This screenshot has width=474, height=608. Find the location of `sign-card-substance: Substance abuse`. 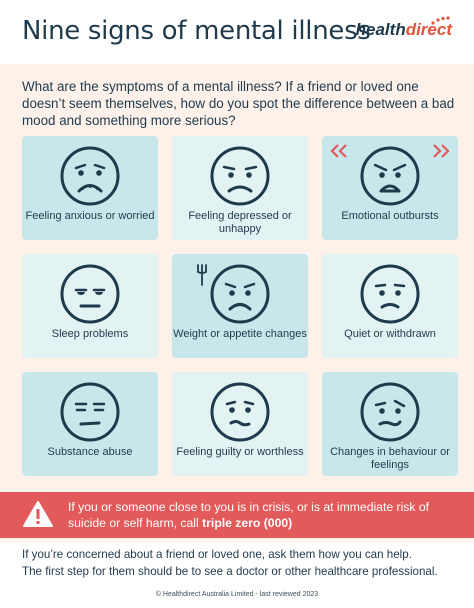

sign-card-substance: Substance abuse is located at coordinates (90, 424).